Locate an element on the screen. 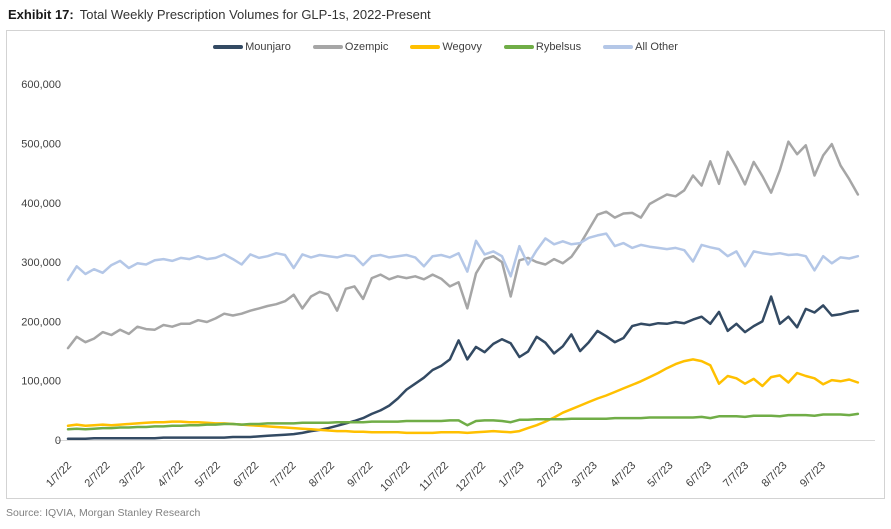 The width and height of the screenshot is (891, 529). x-axis-label: 2/7/23 is located at coordinates (550, 475).